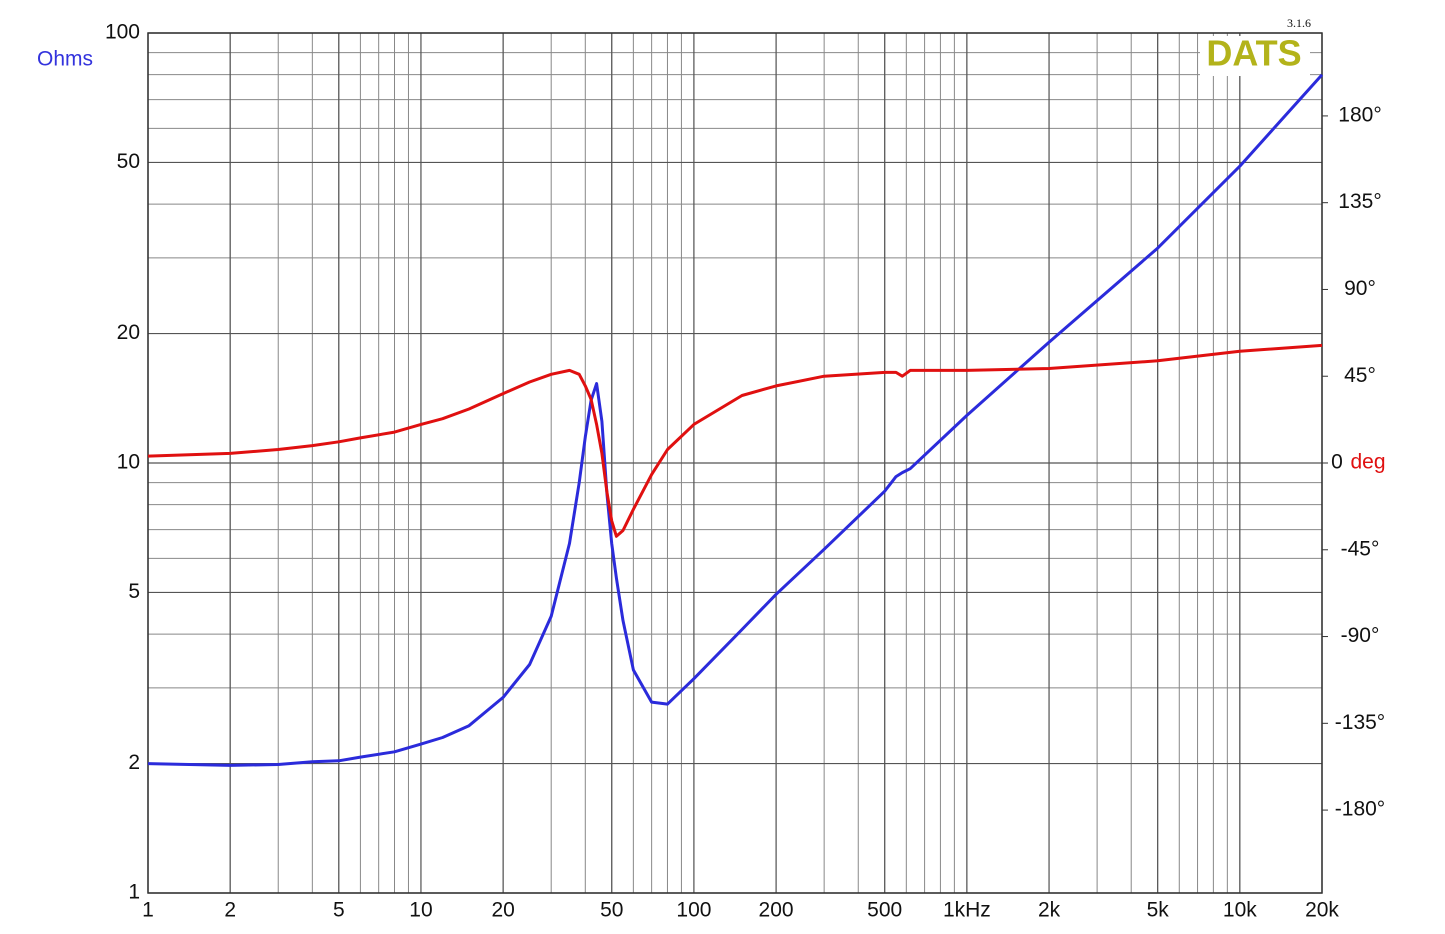 This screenshot has height=934, width=1445. I want to click on y-tick-label: 50, so click(128, 161).